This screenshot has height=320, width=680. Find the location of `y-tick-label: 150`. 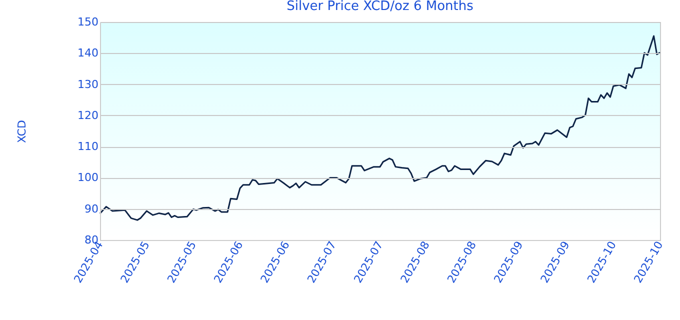

y-tick-label: 150 is located at coordinates (88, 22).